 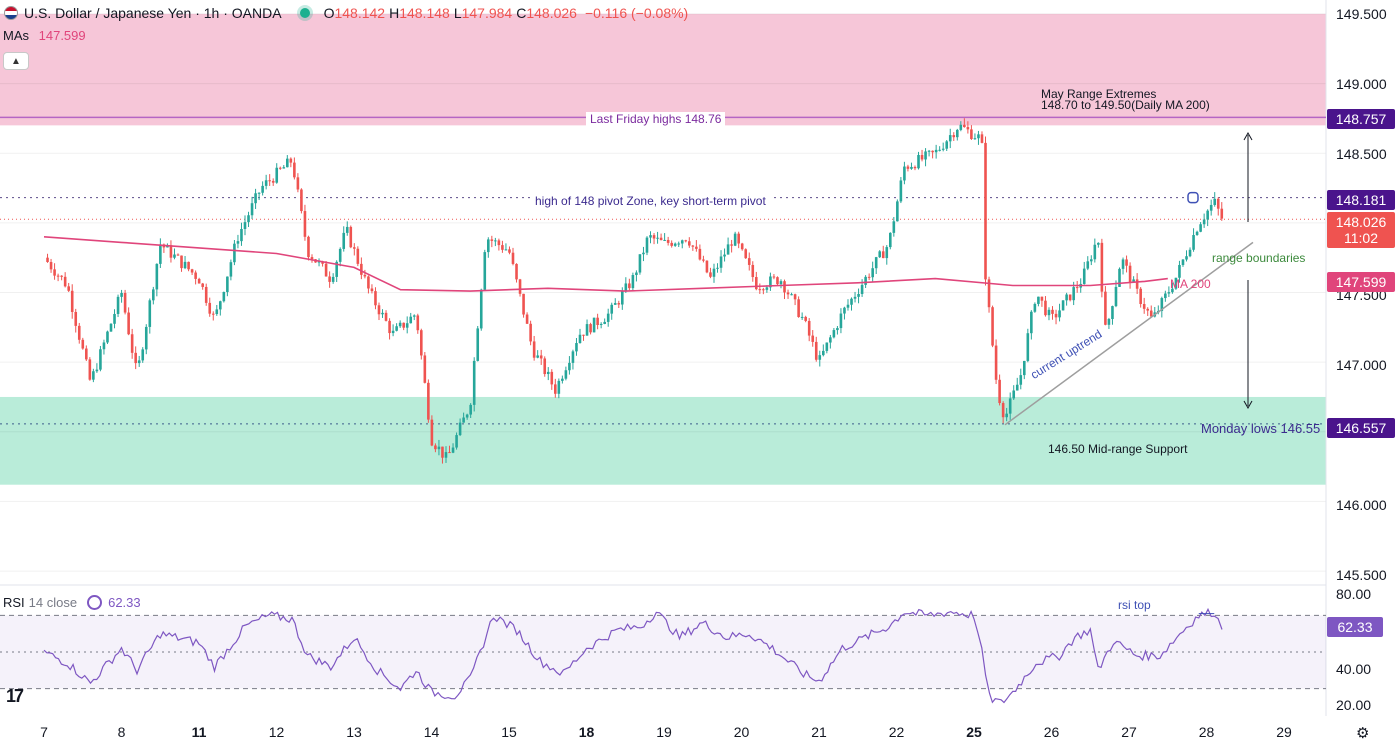 What do you see at coordinates (1361, 238) in the screenshot?
I see `bar-countdown: 11:02` at bounding box center [1361, 238].